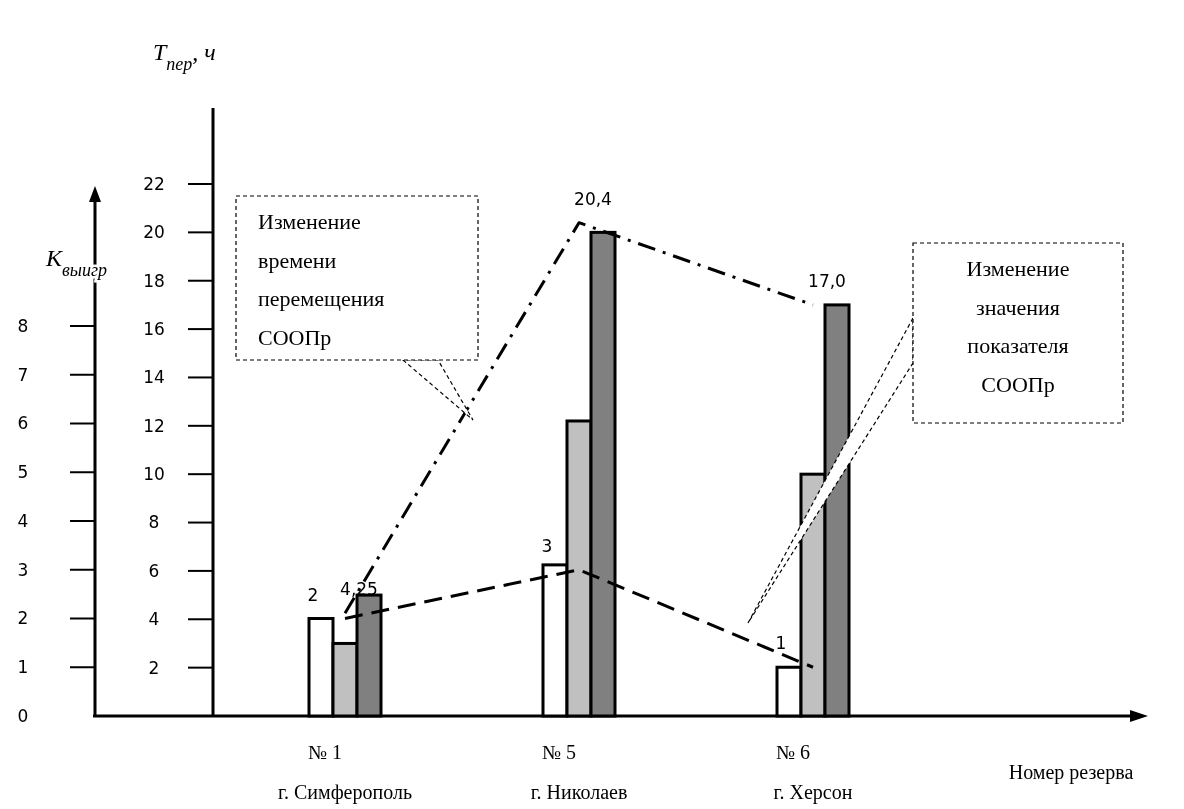 The image size is (1184, 809). I want to click on y2-tick-label: 22, so click(154, 183).